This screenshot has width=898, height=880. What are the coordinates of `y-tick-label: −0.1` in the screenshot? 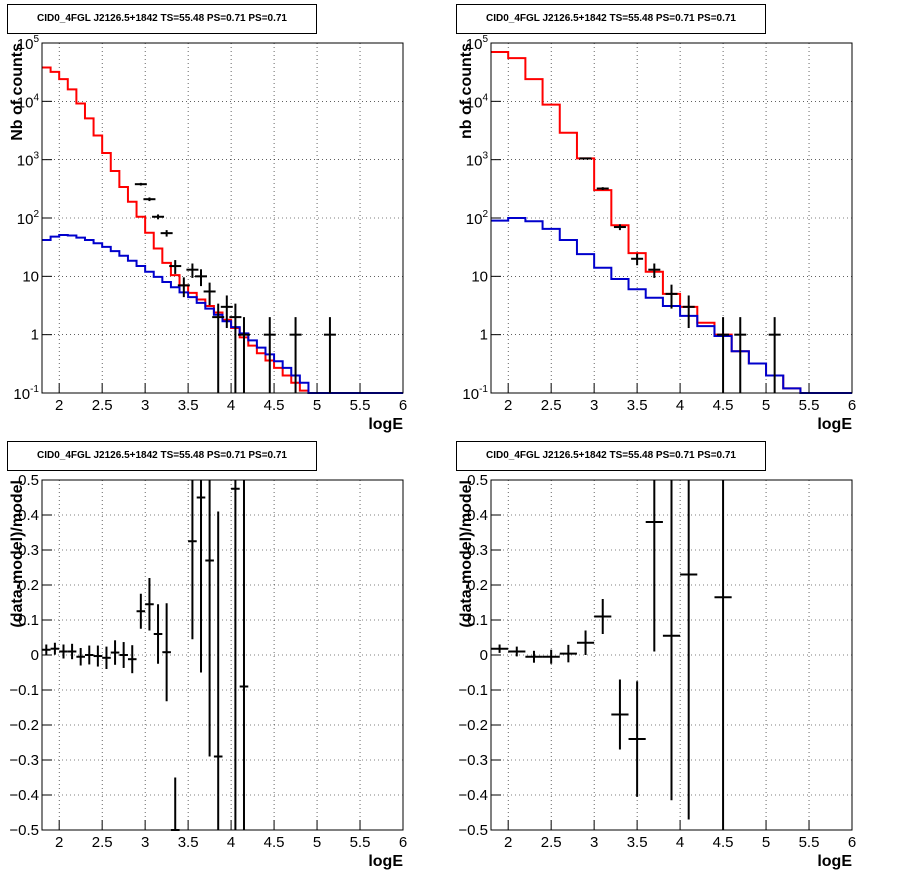 It's located at (473, 690).